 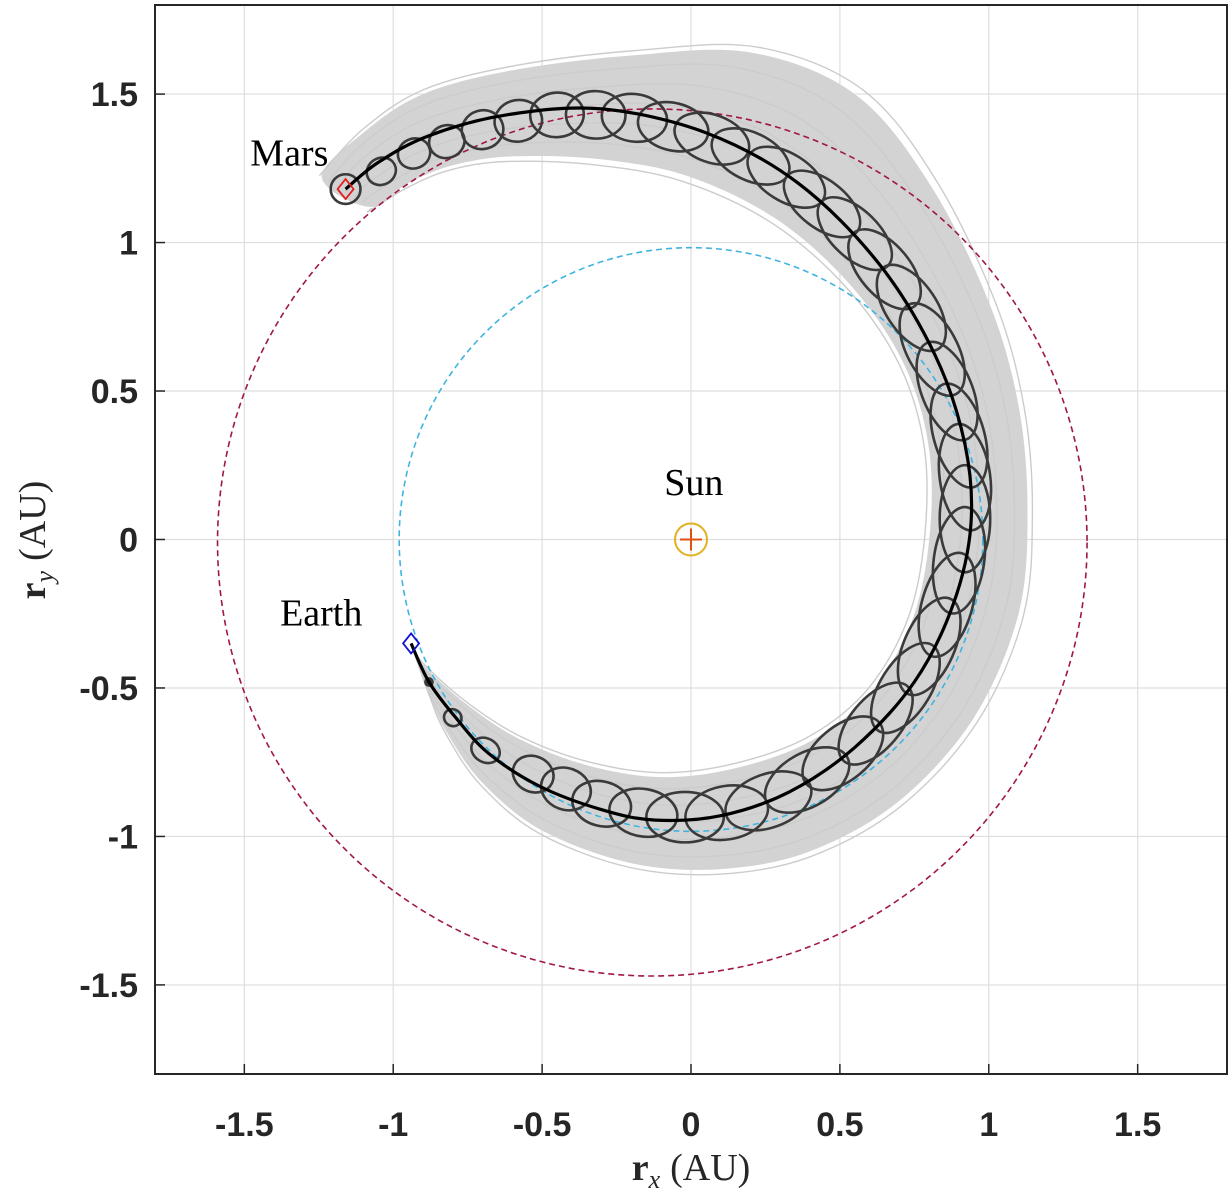 I want to click on y-tick-label: 0.5, so click(x=114, y=392).